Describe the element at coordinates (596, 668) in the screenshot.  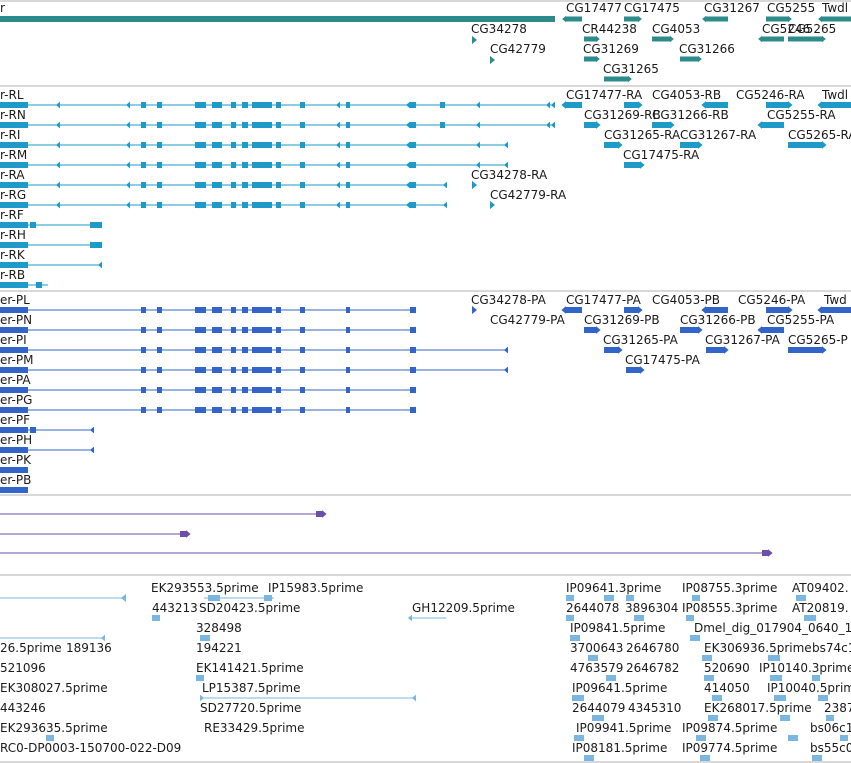
I see `feature-label: 4763579` at that location.